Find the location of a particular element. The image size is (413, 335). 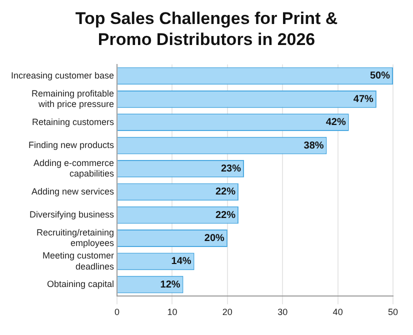

x-tick-label: 20 is located at coordinates (227, 312).